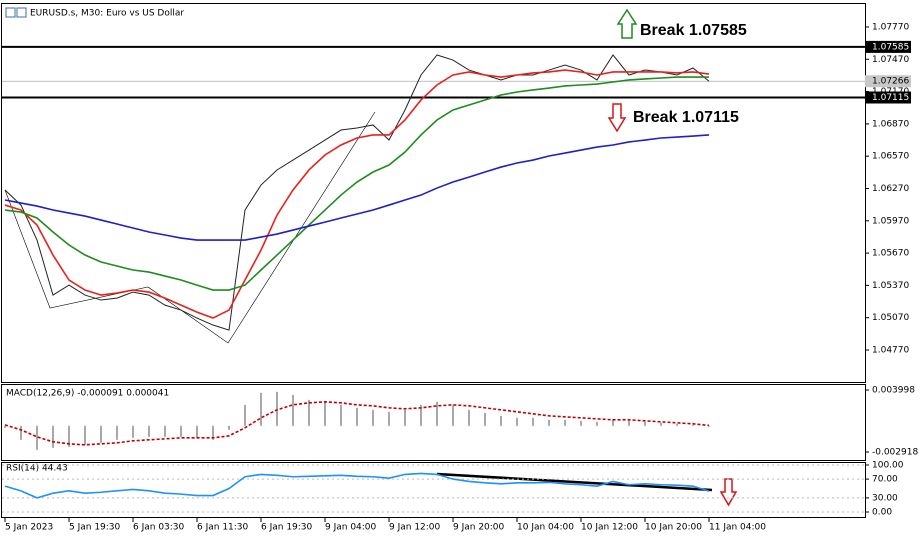 The height and width of the screenshot is (538, 922). I want to click on indicator-line, so click(357, 485).